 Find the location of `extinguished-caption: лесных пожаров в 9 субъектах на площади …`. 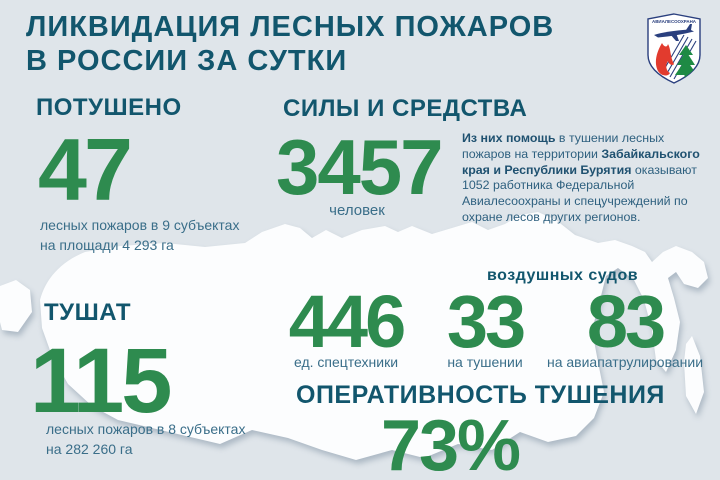

extinguished-caption: лесных пожаров в 9 субъектах на площади … is located at coordinates (139, 235).